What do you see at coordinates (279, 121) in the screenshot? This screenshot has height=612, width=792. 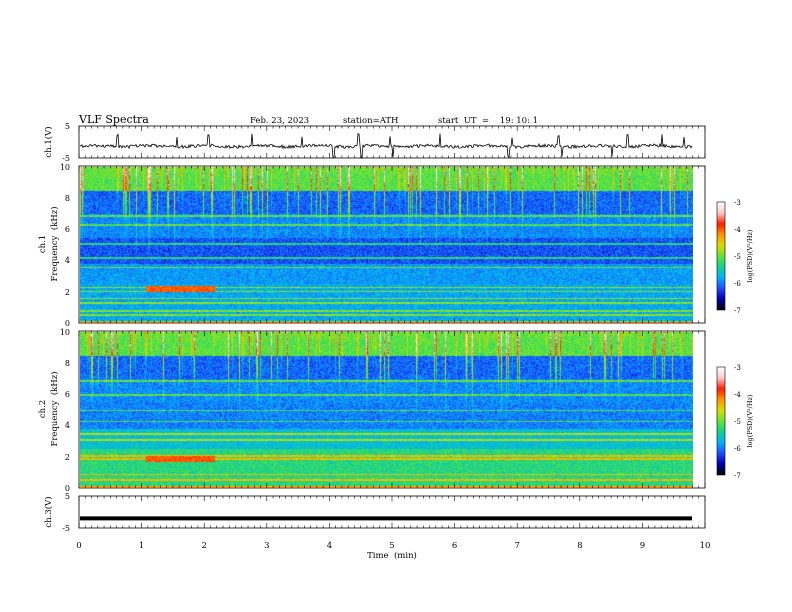 I see `date-label: Feb. 23, 2023` at bounding box center [279, 121].